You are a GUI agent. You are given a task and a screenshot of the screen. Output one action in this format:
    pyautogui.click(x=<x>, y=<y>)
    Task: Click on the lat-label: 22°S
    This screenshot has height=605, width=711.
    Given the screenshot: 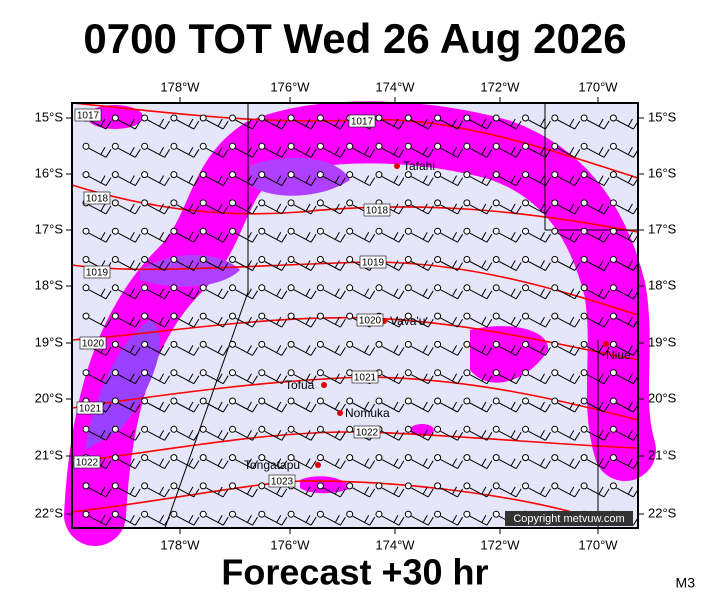 What is the action you would take?
    pyautogui.click(x=662, y=512)
    